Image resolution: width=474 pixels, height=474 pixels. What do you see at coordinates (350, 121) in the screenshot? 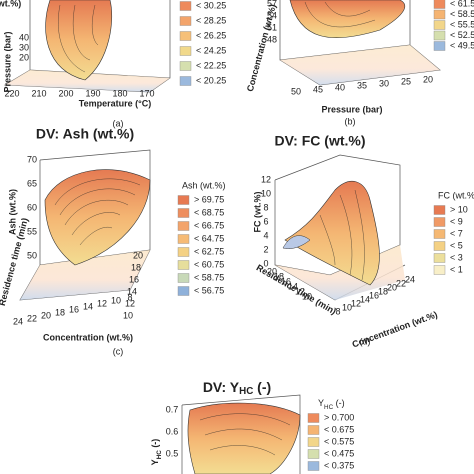
I see `panel-caption: (b)` at bounding box center [350, 121].